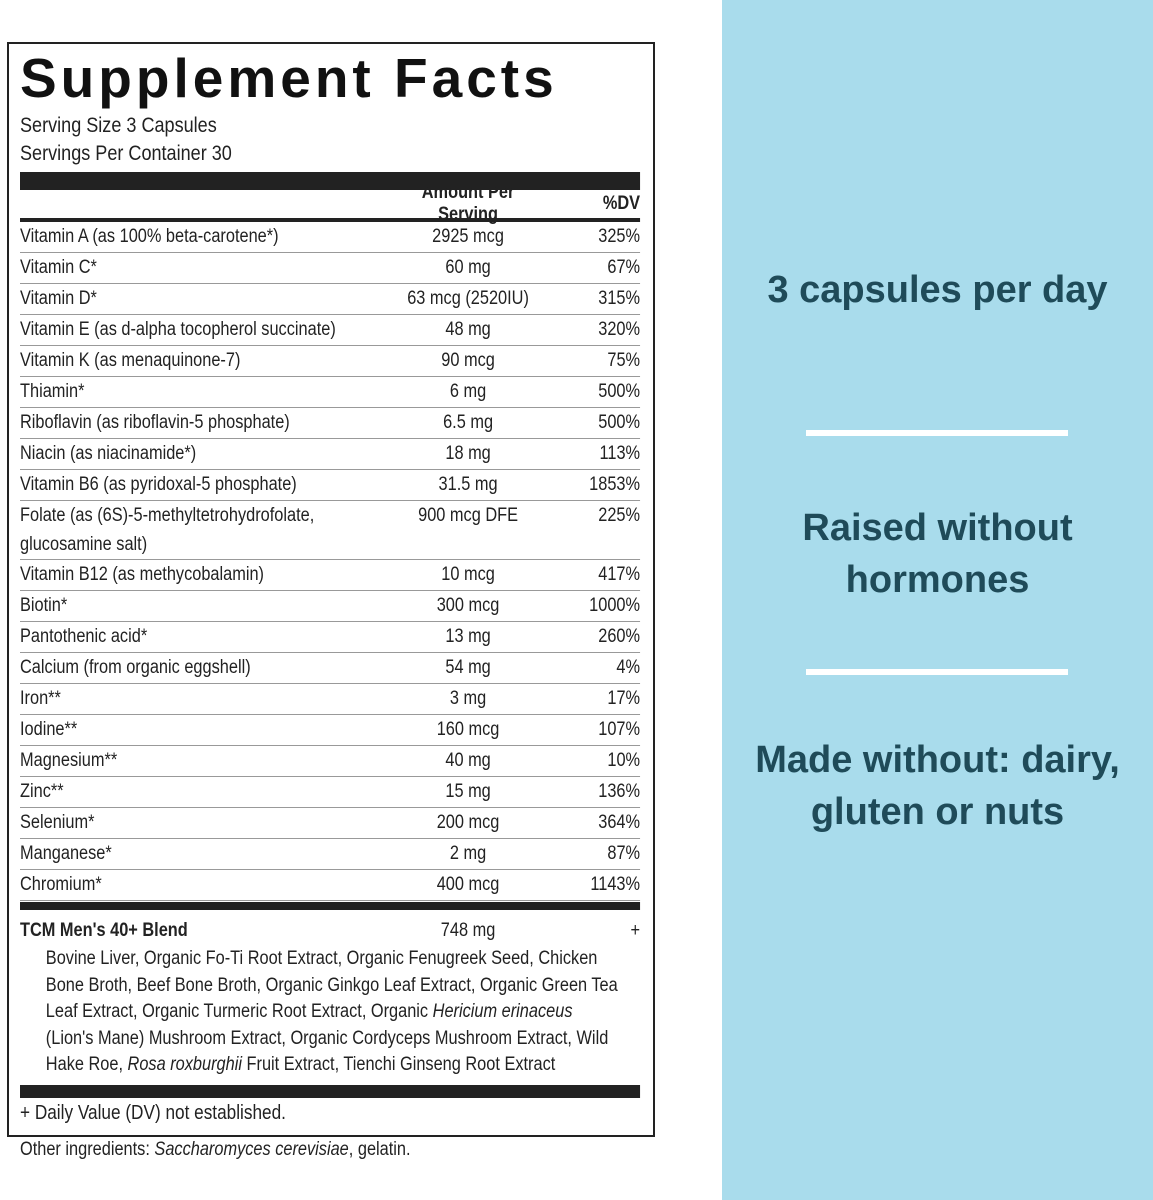  What do you see at coordinates (468, 236) in the screenshot?
I see `nutrient-amount: 2925 mcg` at bounding box center [468, 236].